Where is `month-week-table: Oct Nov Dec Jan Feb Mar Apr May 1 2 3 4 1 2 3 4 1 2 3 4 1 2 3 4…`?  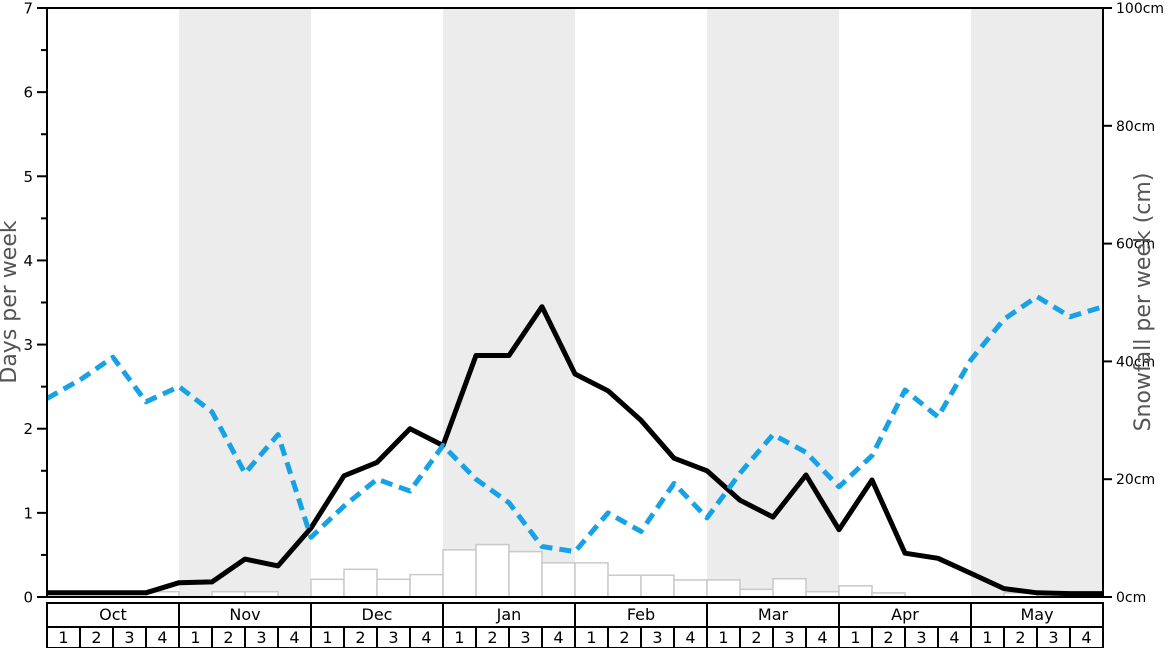 month-week-table: Oct Nov Dec Jan Feb Mar Apr May 1 2 3 4 1 2 3 4 1 2 3 4 1 2 3 4… is located at coordinates (575, 625).